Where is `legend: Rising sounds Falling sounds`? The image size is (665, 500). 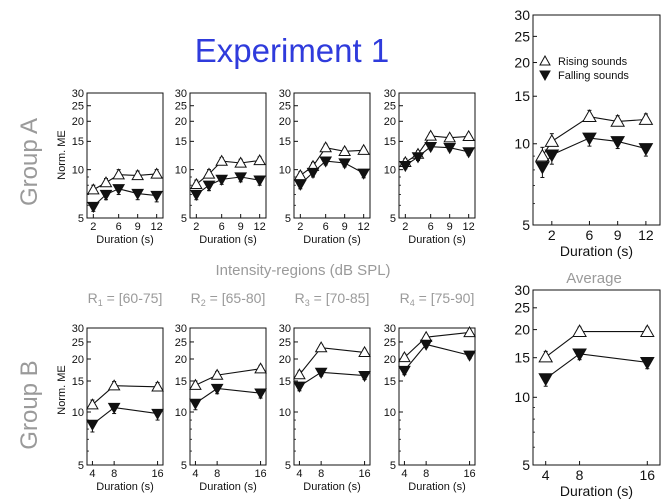 legend: Rising sounds Falling sounds is located at coordinates (584, 68).